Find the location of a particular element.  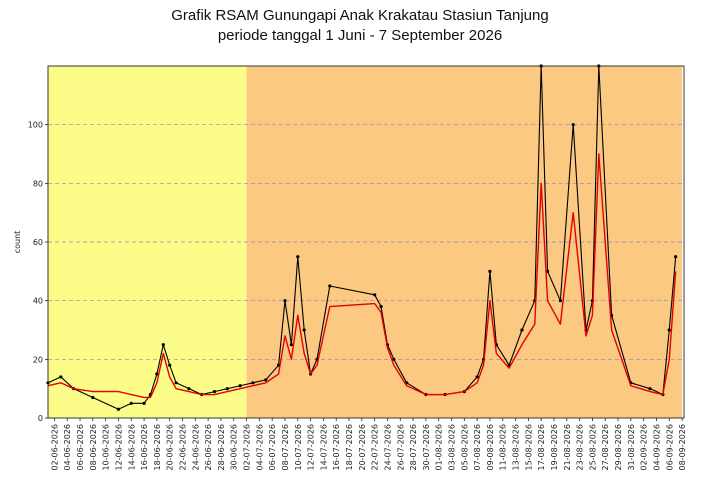

xtick-label-15: 02-07-2026 is located at coordinates (247, 447).